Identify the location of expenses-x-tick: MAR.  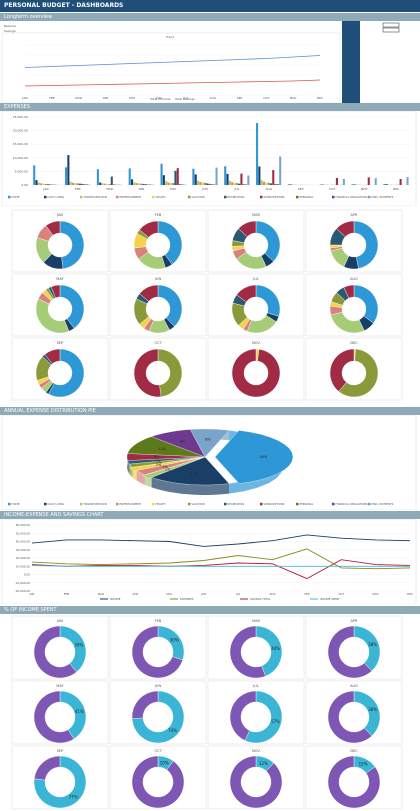
(109, 189).